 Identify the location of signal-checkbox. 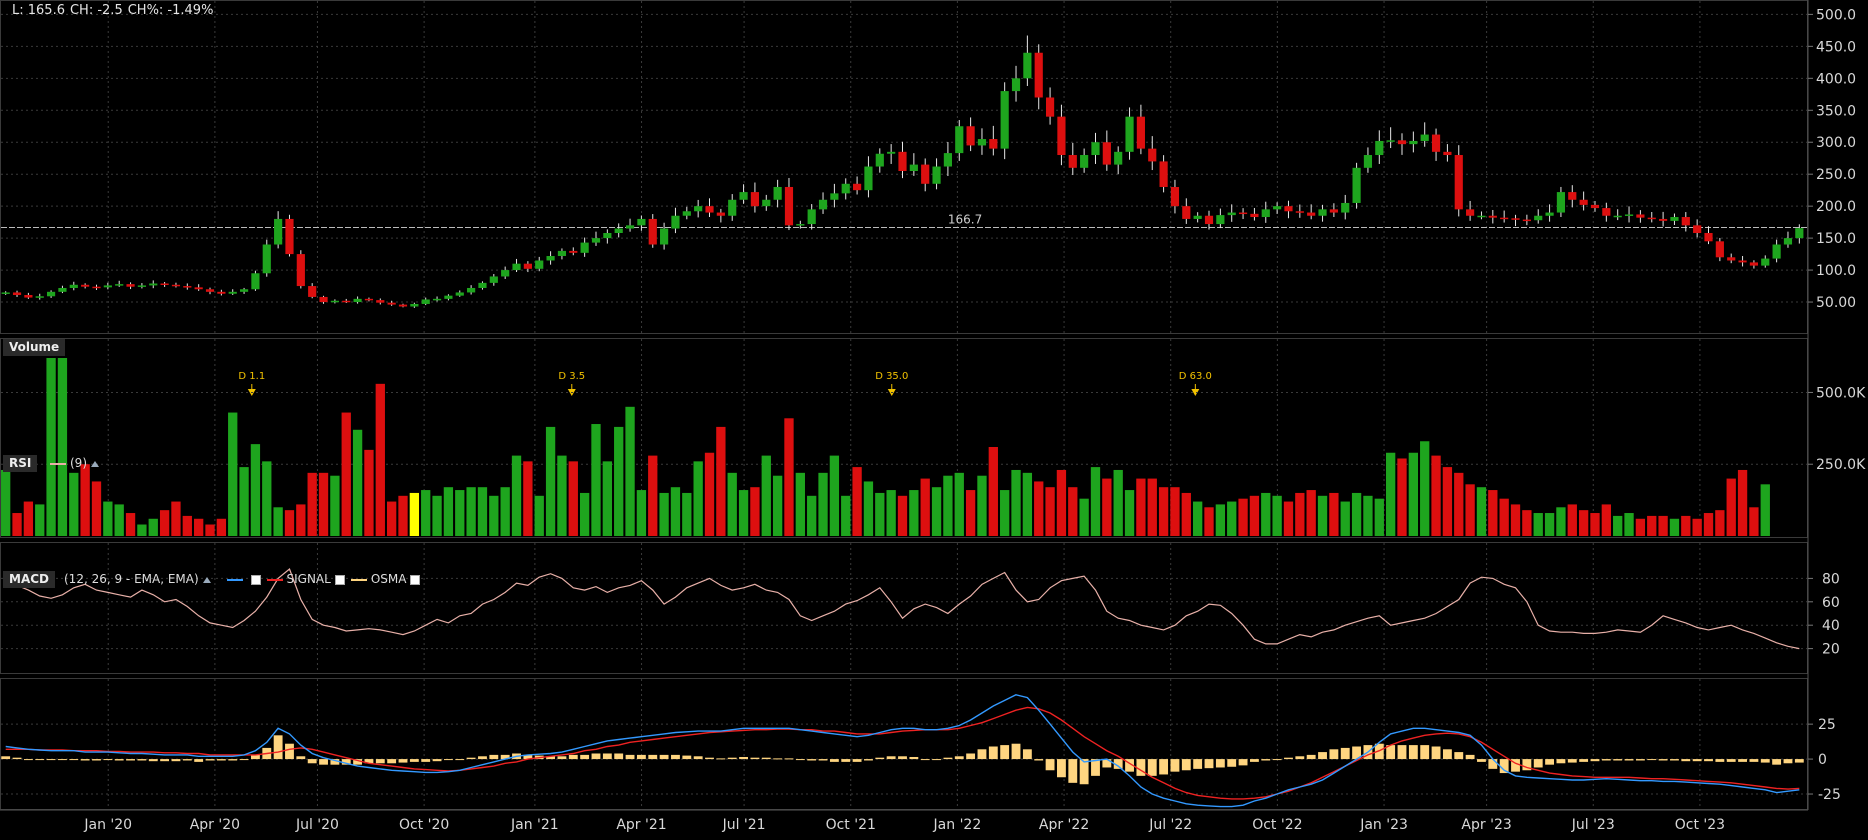
(339, 579).